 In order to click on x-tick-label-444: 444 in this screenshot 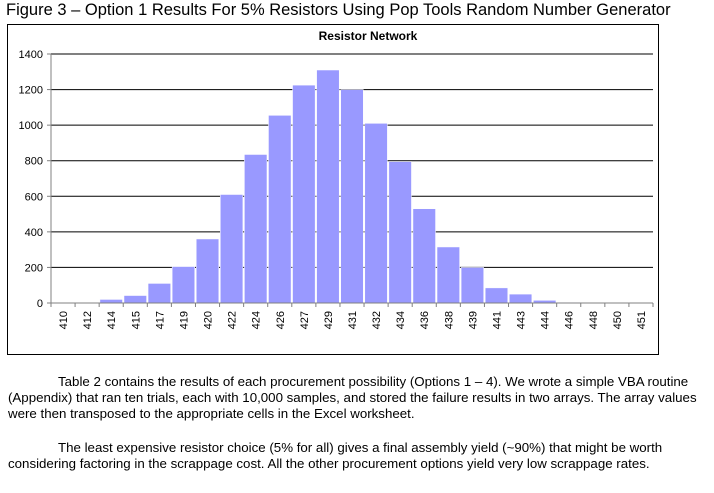, I will do `click(546, 320)`.